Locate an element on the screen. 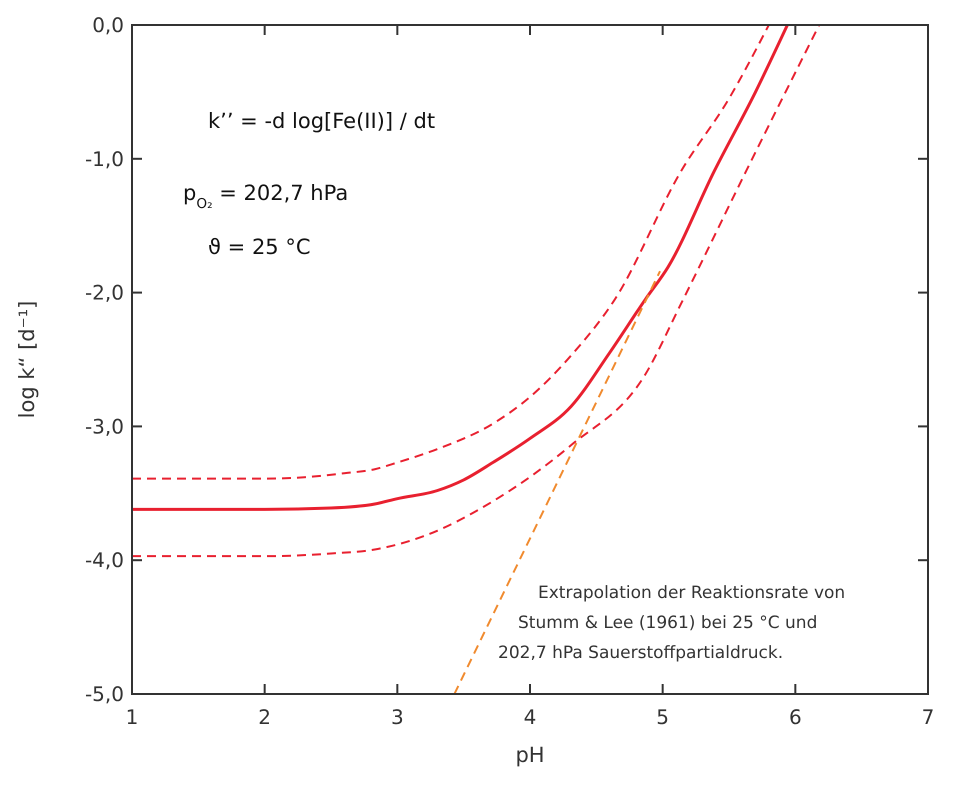 The width and height of the screenshot is (955, 790). annotation: Extrapolation der Reaktionsrate von Stumm & Lee (1961) bei 25 °C und 202,7 hPa Sauerstoffpartialdruck. is located at coordinates (672, 623).